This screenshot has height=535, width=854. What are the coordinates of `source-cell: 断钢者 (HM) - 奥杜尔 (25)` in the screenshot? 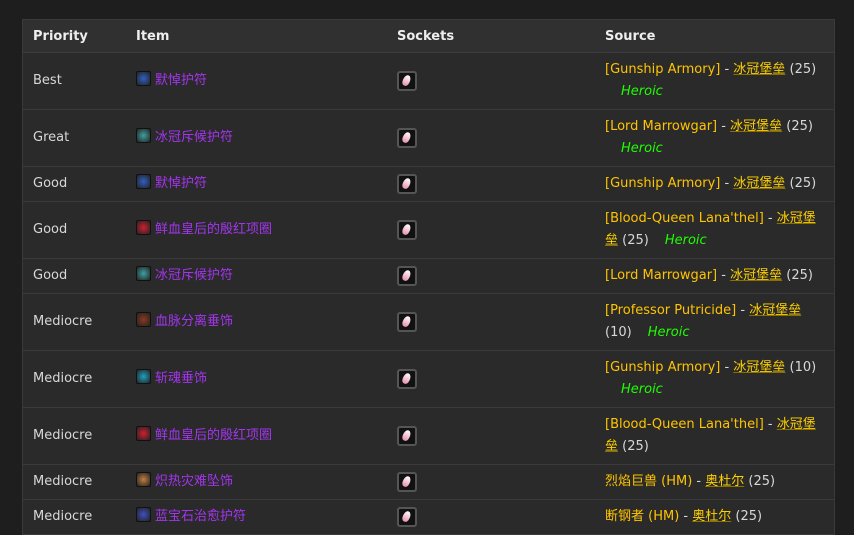 It's located at (715, 517).